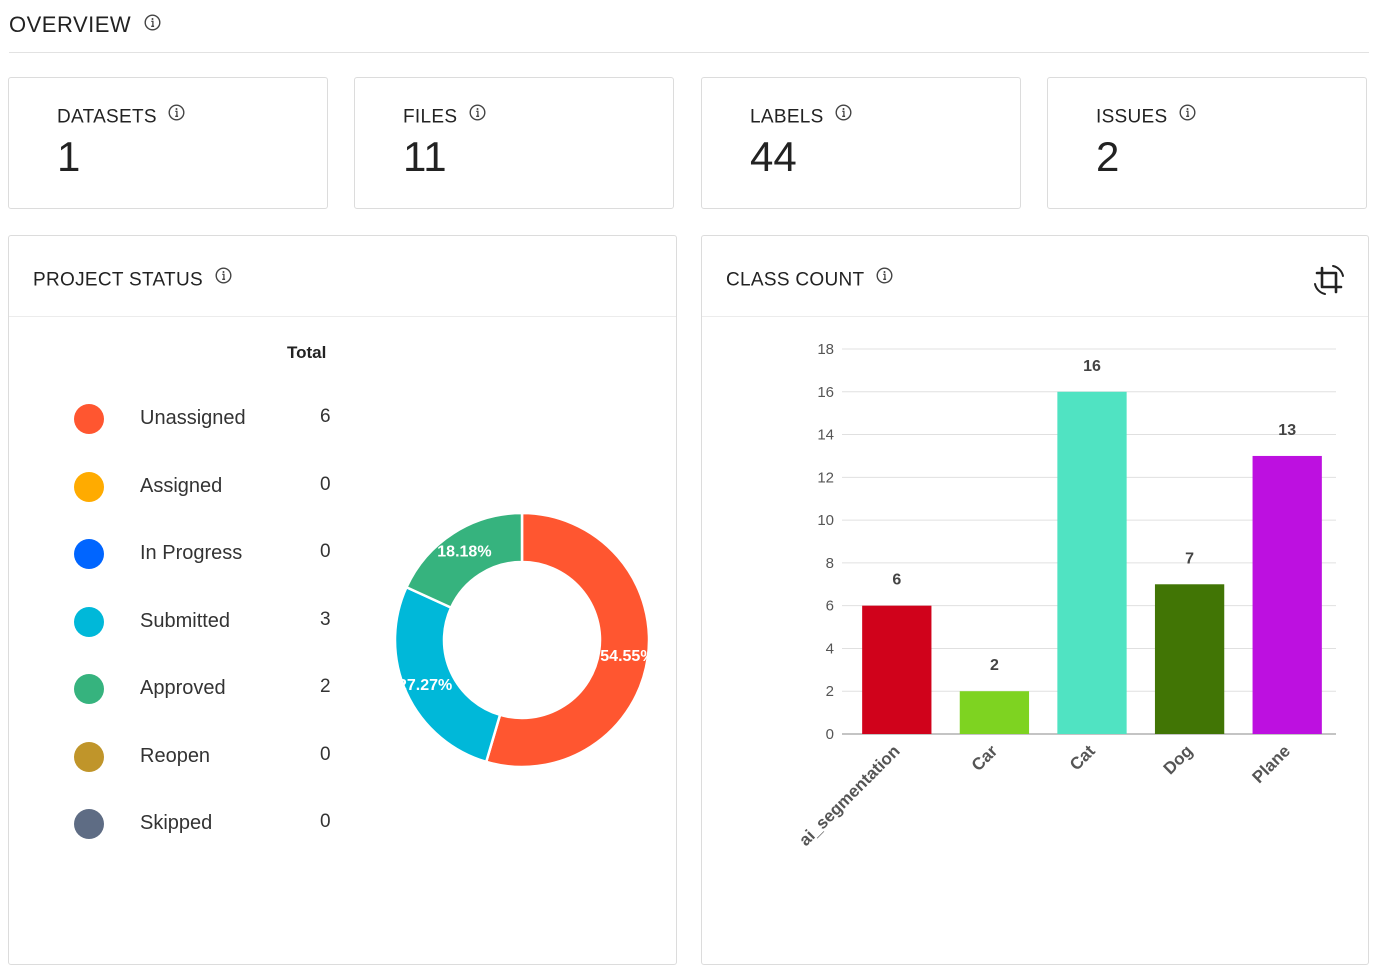  What do you see at coordinates (191, 553) in the screenshot?
I see `status-name: In Progress` at bounding box center [191, 553].